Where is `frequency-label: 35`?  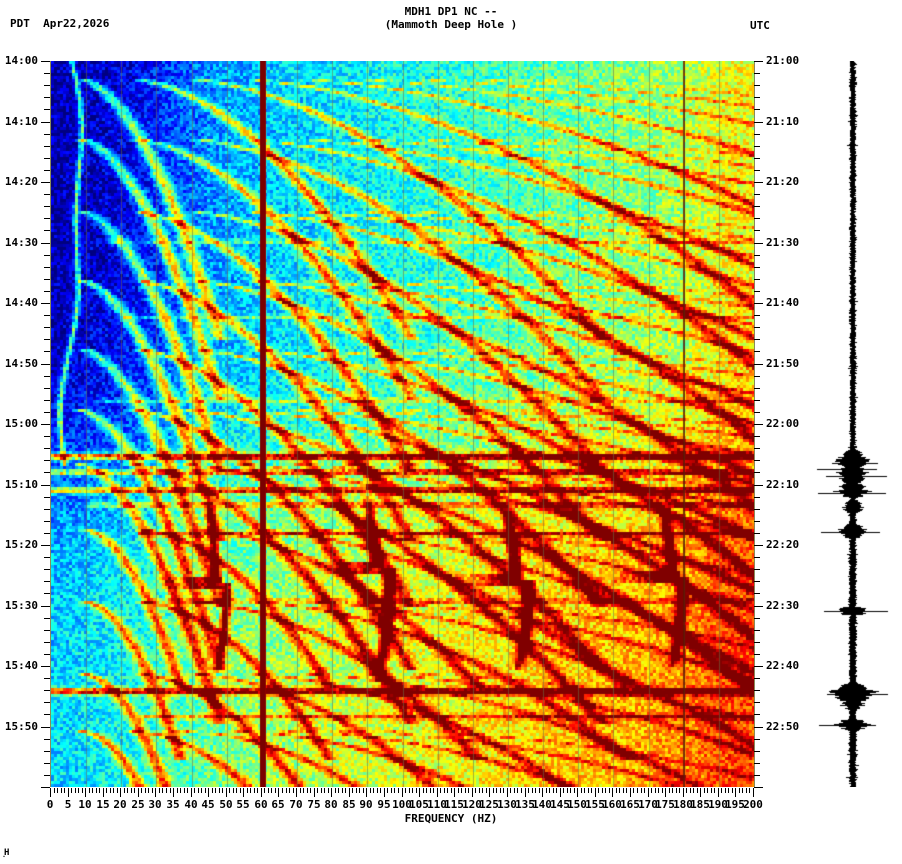 frequency-label: 35 is located at coordinates (173, 804).